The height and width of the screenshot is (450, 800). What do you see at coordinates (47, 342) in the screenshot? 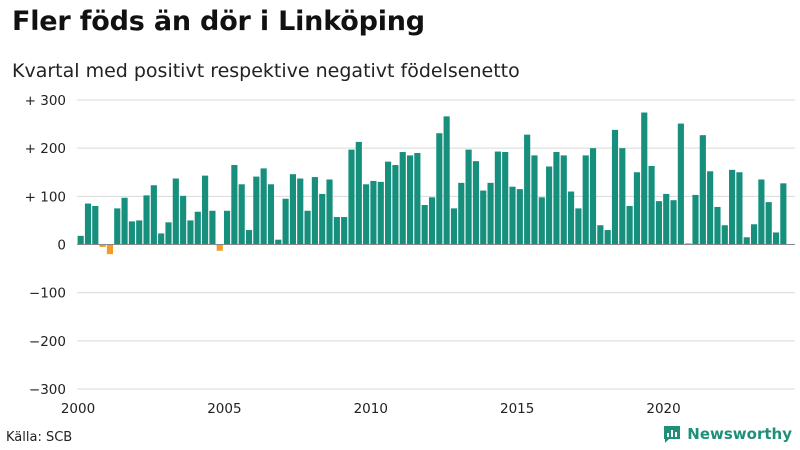
I see `y-tick-label: −200` at bounding box center [47, 342].